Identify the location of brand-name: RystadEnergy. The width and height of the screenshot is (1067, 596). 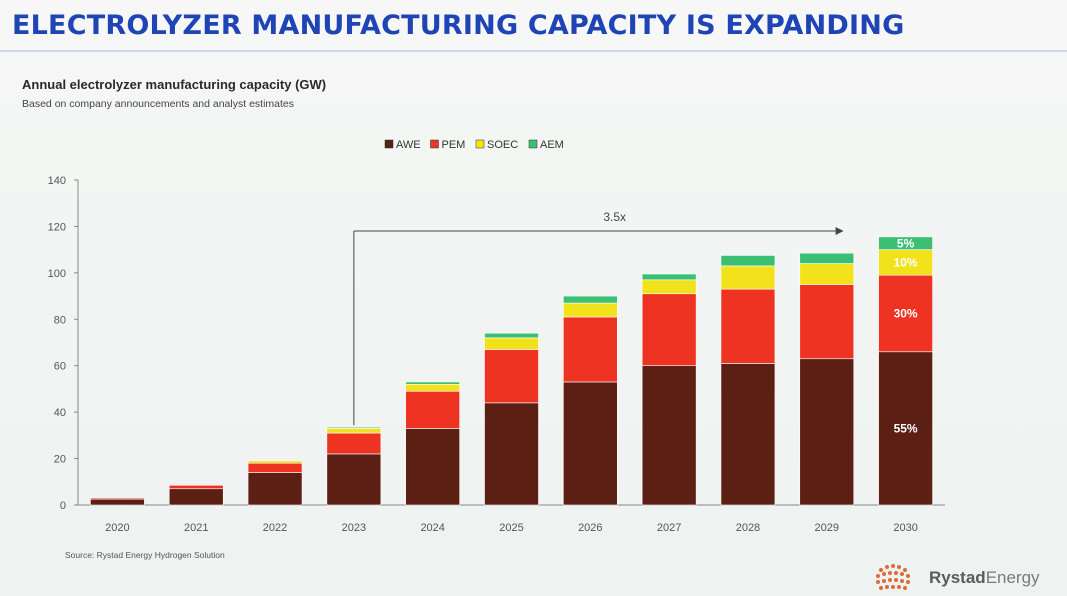
(984, 578).